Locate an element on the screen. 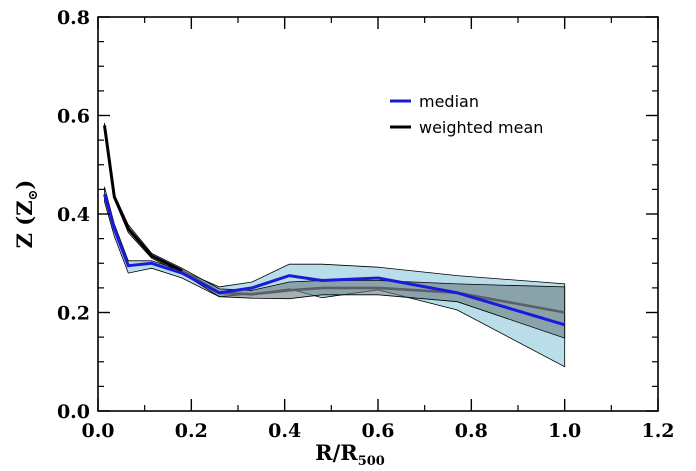  x-axis-title-subscript: 500 is located at coordinates (371, 461).